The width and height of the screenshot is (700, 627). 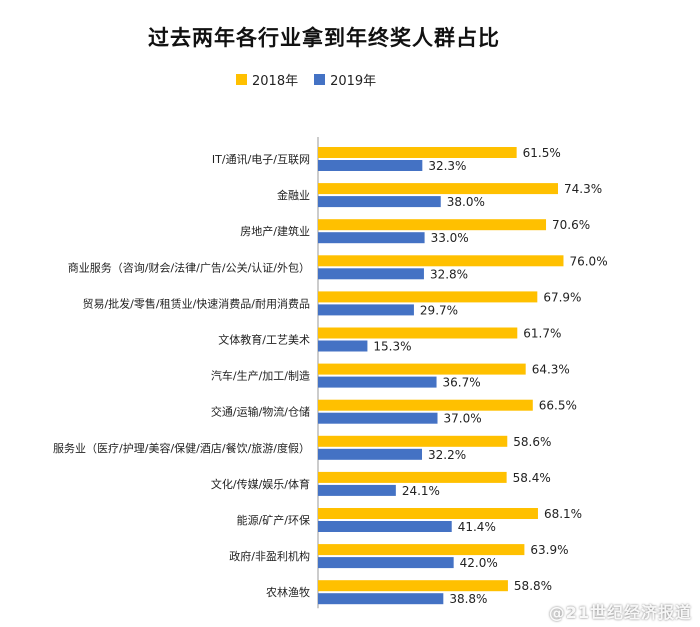 What do you see at coordinates (462, 383) in the screenshot?
I see `data-label-2019: 36.7%` at bounding box center [462, 383].